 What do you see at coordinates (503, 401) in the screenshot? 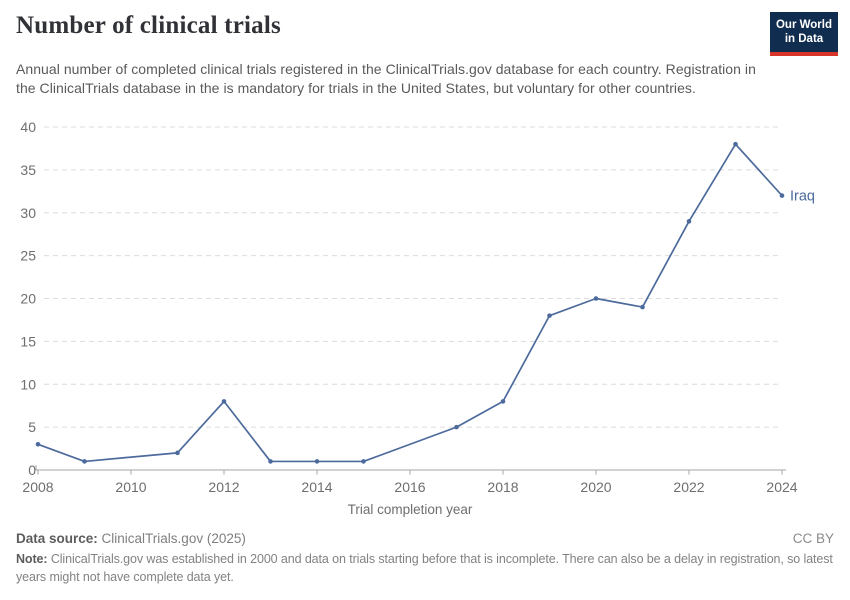
I see `data-point-iraq-2018` at bounding box center [503, 401].